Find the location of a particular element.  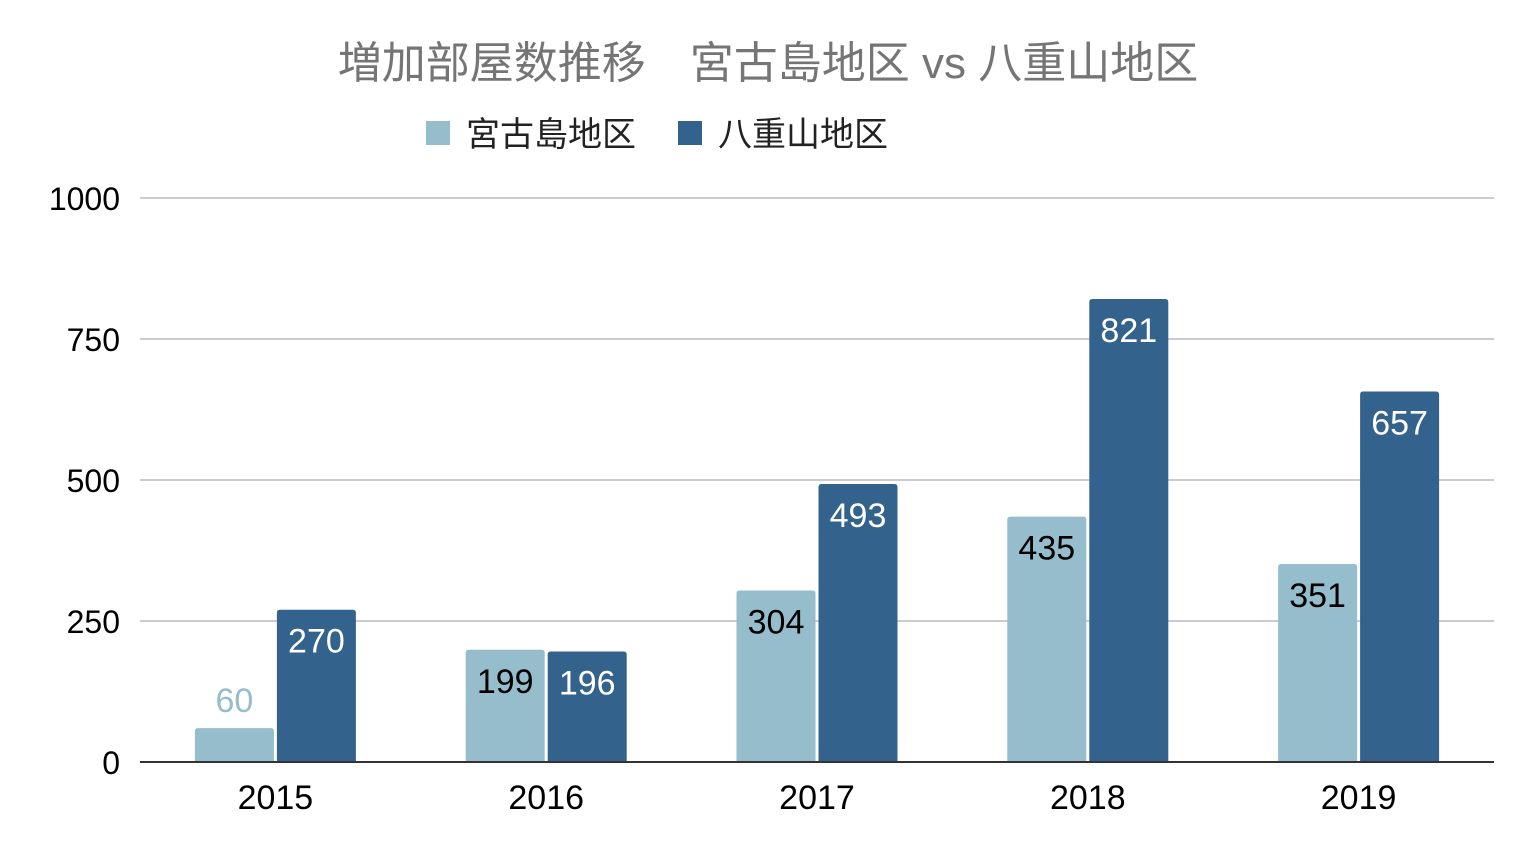

bar-value-label: 657 is located at coordinates (1399, 423).